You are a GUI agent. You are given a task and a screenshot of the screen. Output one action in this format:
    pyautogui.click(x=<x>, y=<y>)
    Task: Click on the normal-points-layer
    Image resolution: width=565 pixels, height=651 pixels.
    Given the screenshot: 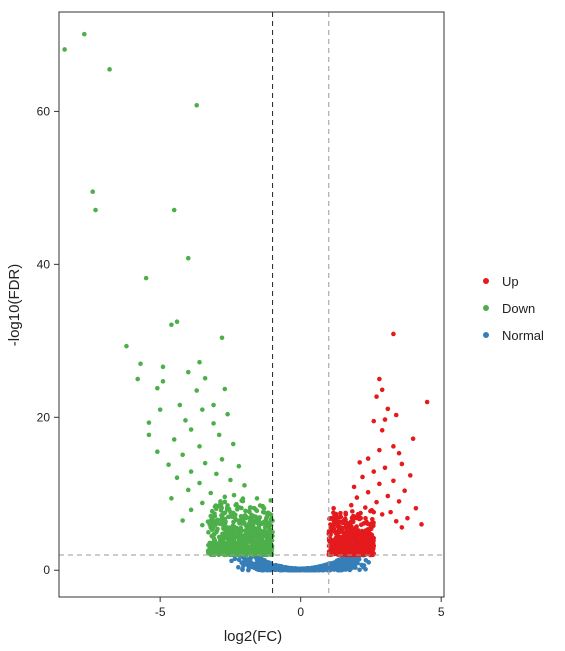 What is the action you would take?
    pyautogui.click(x=301, y=562)
    